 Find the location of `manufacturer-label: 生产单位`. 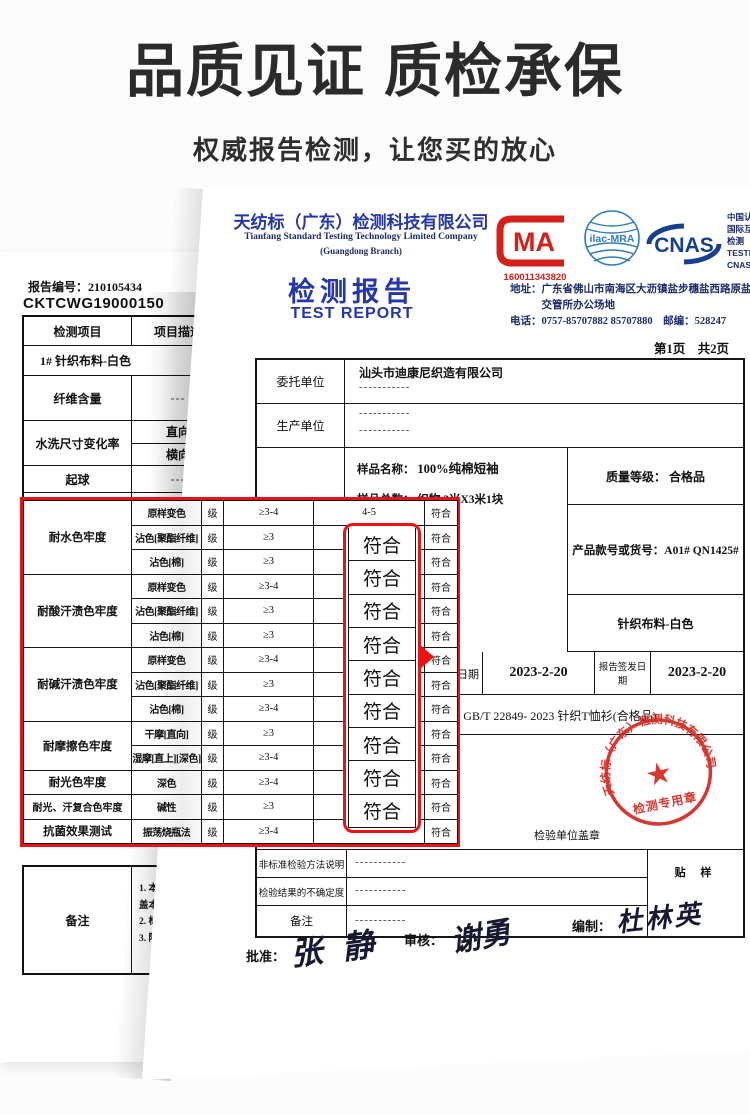

manufacturer-label: 生产单位 is located at coordinates (301, 426).